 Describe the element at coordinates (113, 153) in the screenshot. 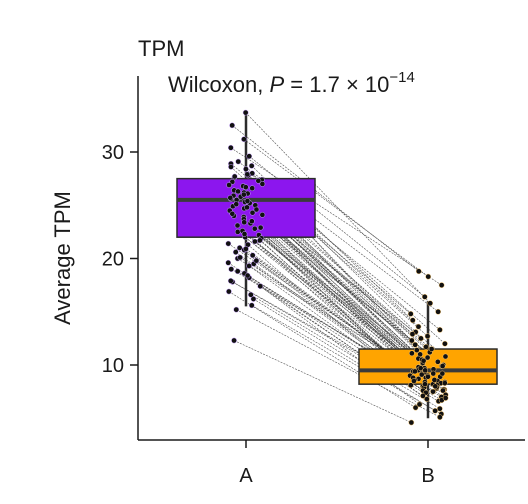

I see `y-tick-label: 30` at that location.